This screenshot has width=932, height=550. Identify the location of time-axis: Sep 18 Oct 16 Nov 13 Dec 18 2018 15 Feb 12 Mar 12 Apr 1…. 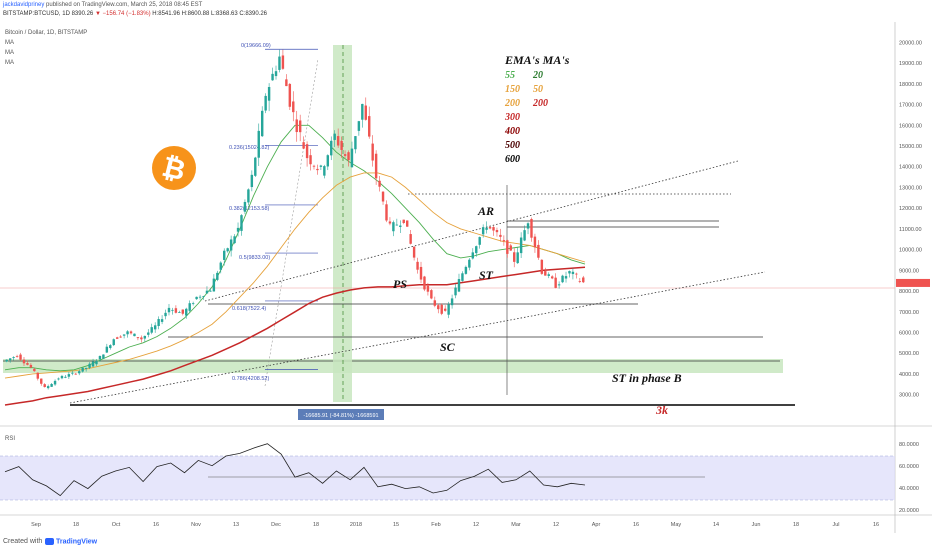
(455, 525).